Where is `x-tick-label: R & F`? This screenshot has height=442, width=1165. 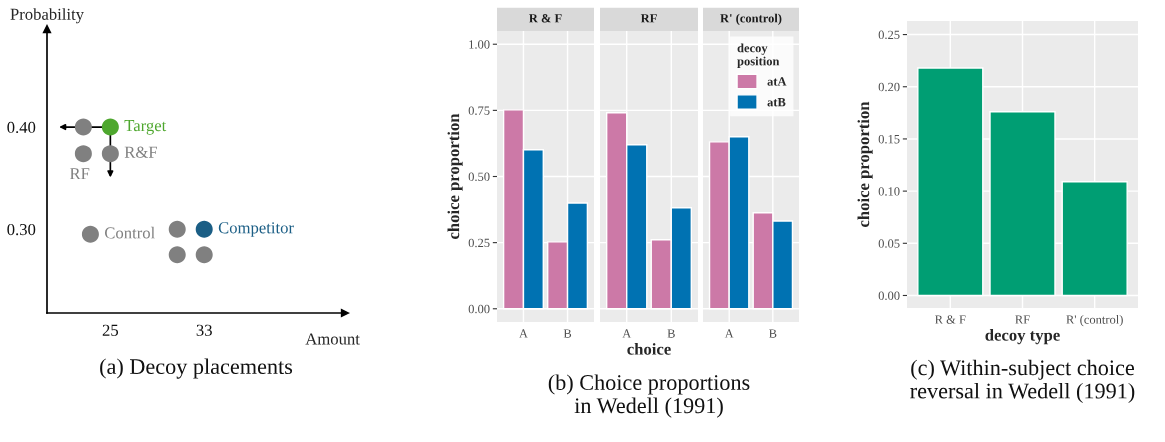 x-tick-label: R & F is located at coordinates (950, 319).